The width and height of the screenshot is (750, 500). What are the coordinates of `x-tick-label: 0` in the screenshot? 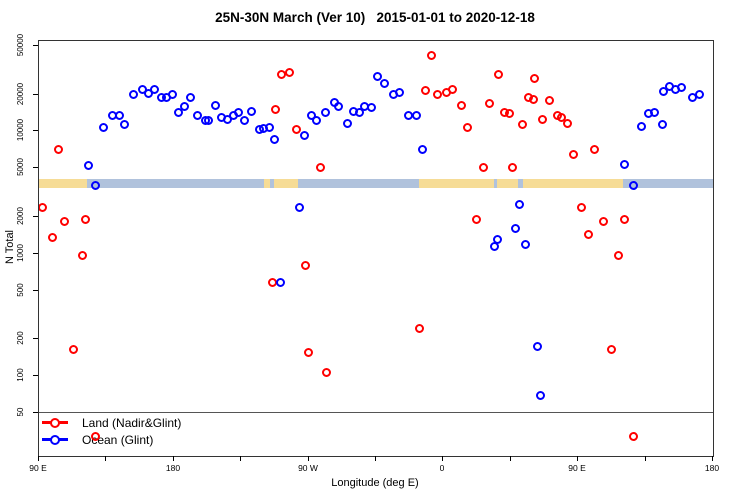 It's located at (442, 468).